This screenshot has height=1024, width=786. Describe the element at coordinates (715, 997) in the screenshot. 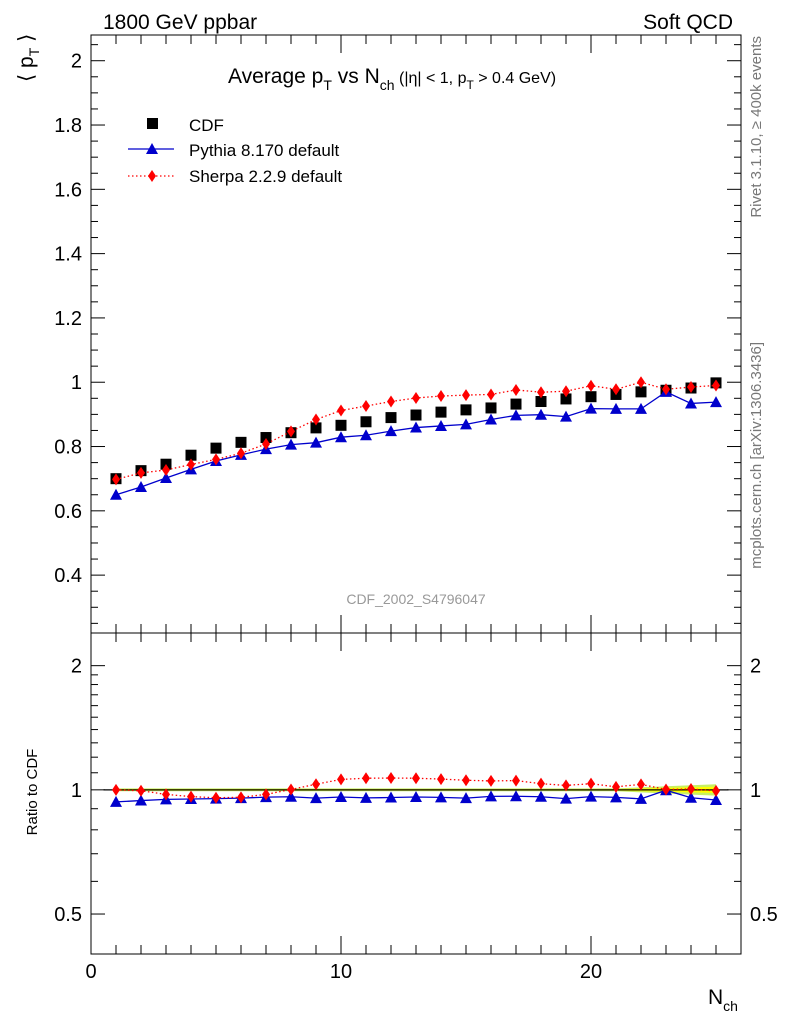

I see `xlabel-main: N` at that location.